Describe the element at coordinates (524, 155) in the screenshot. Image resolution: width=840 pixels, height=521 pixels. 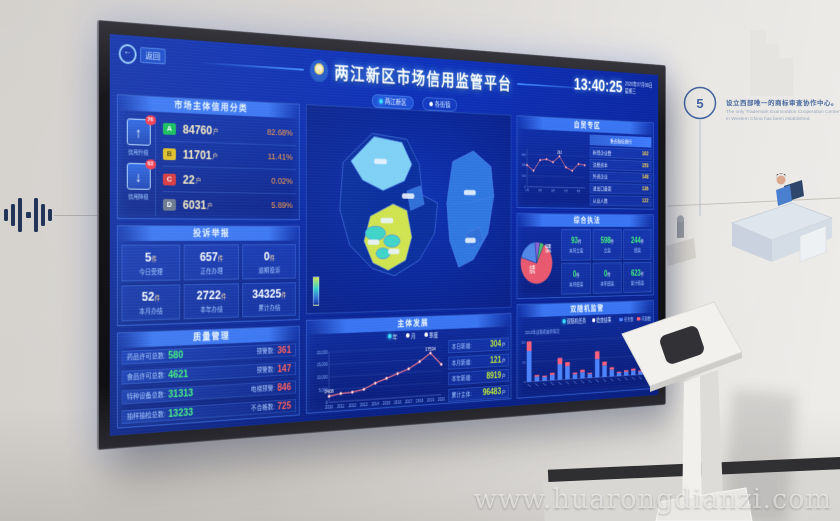
I see `svg-text: 300` at that location.